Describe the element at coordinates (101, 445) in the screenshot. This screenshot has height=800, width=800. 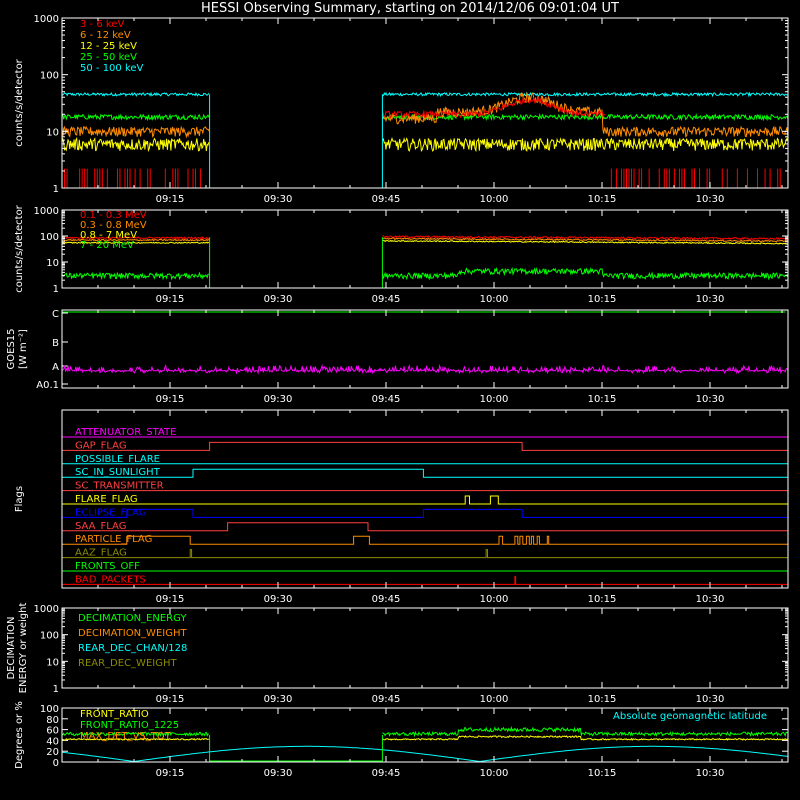
I see `flag-label: GAP_FLAG` at that location.